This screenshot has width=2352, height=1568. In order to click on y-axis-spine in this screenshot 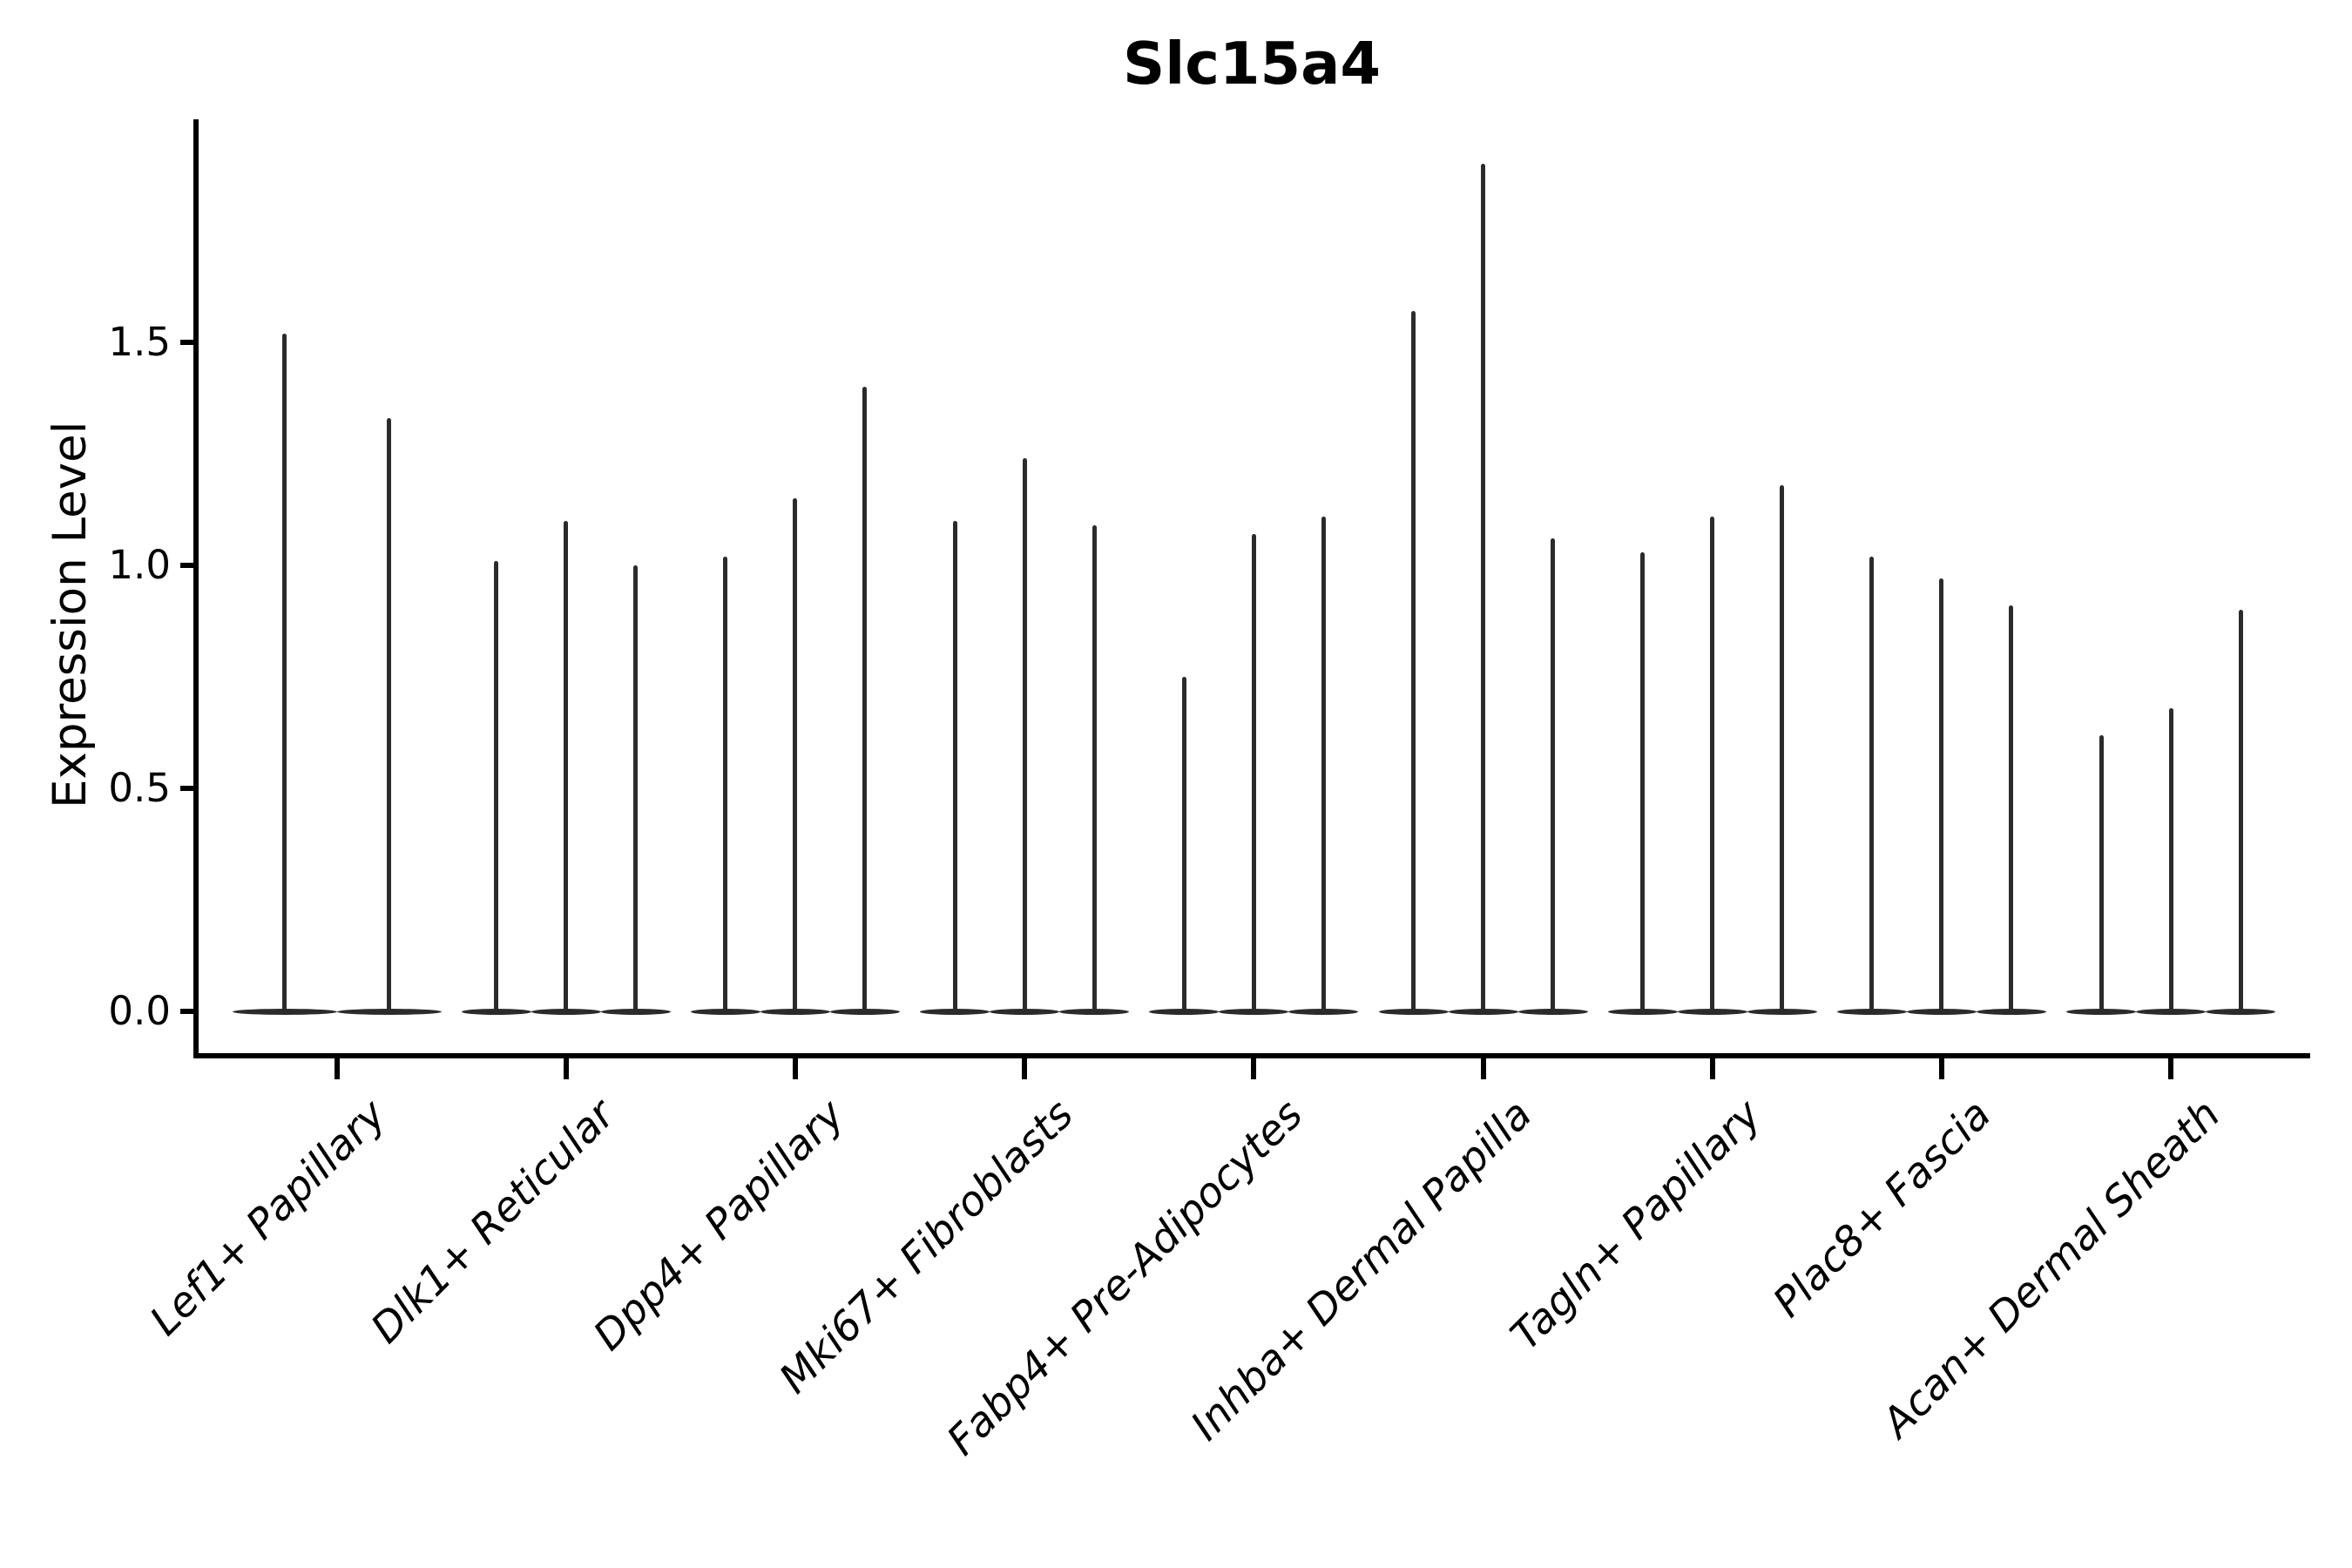, I will do `click(196, 588)`.